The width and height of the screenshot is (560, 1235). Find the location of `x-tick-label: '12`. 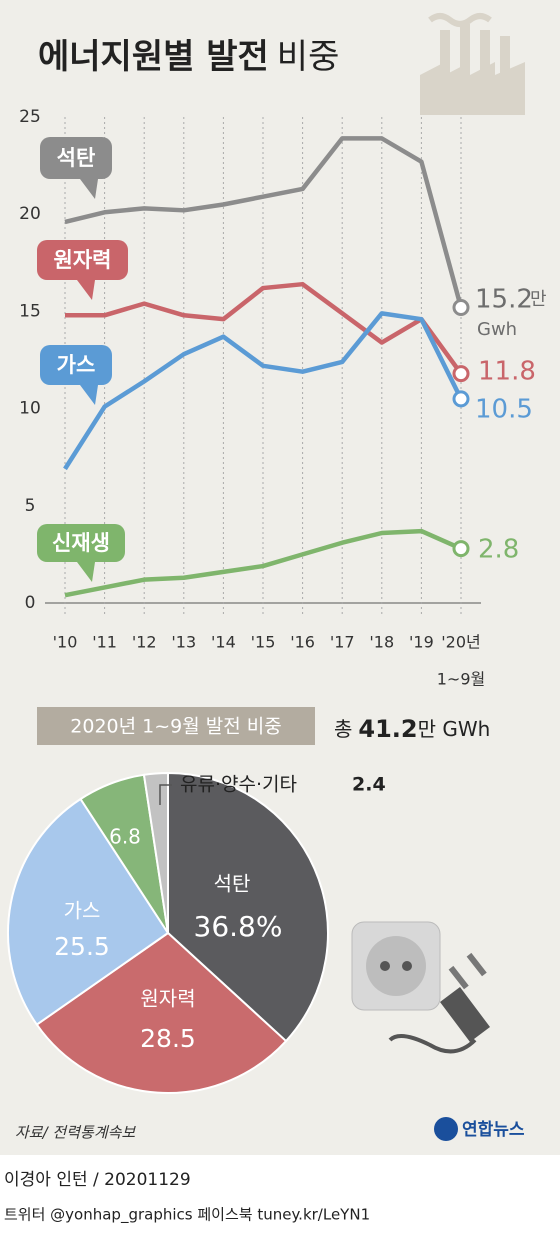

x-tick-label: '12 is located at coordinates (144, 642).